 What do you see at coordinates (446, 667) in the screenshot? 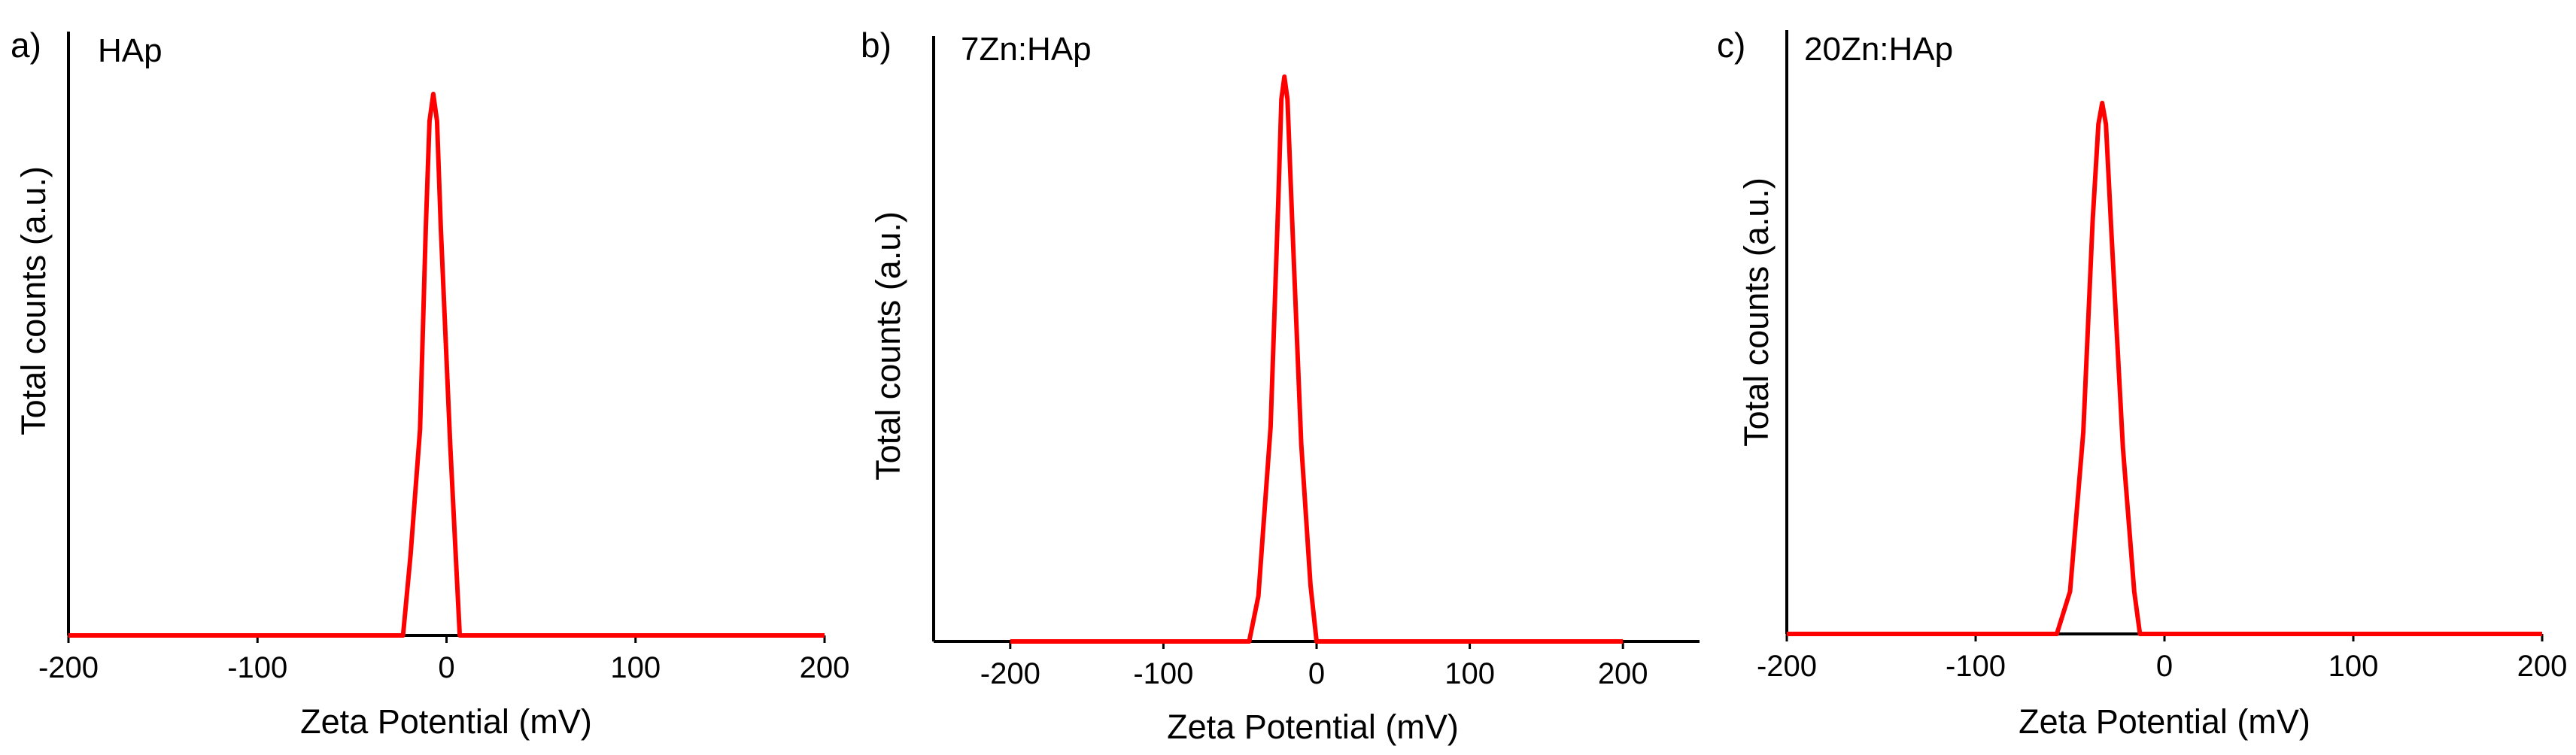
I see `panel-a-x-tick-label: 0` at bounding box center [446, 667].